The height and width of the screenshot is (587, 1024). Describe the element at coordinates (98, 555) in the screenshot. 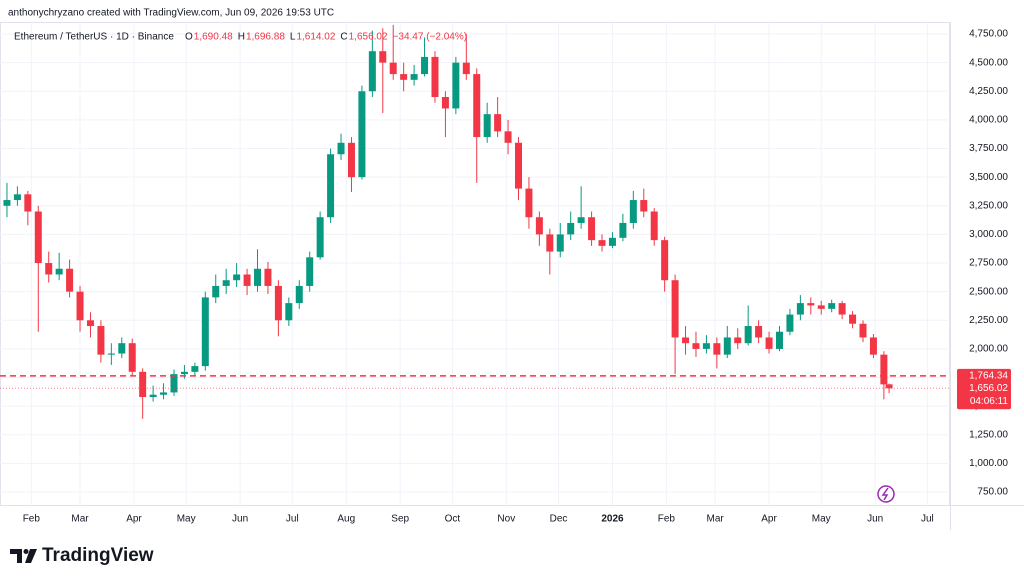

I see `logo: TradingView` at that location.